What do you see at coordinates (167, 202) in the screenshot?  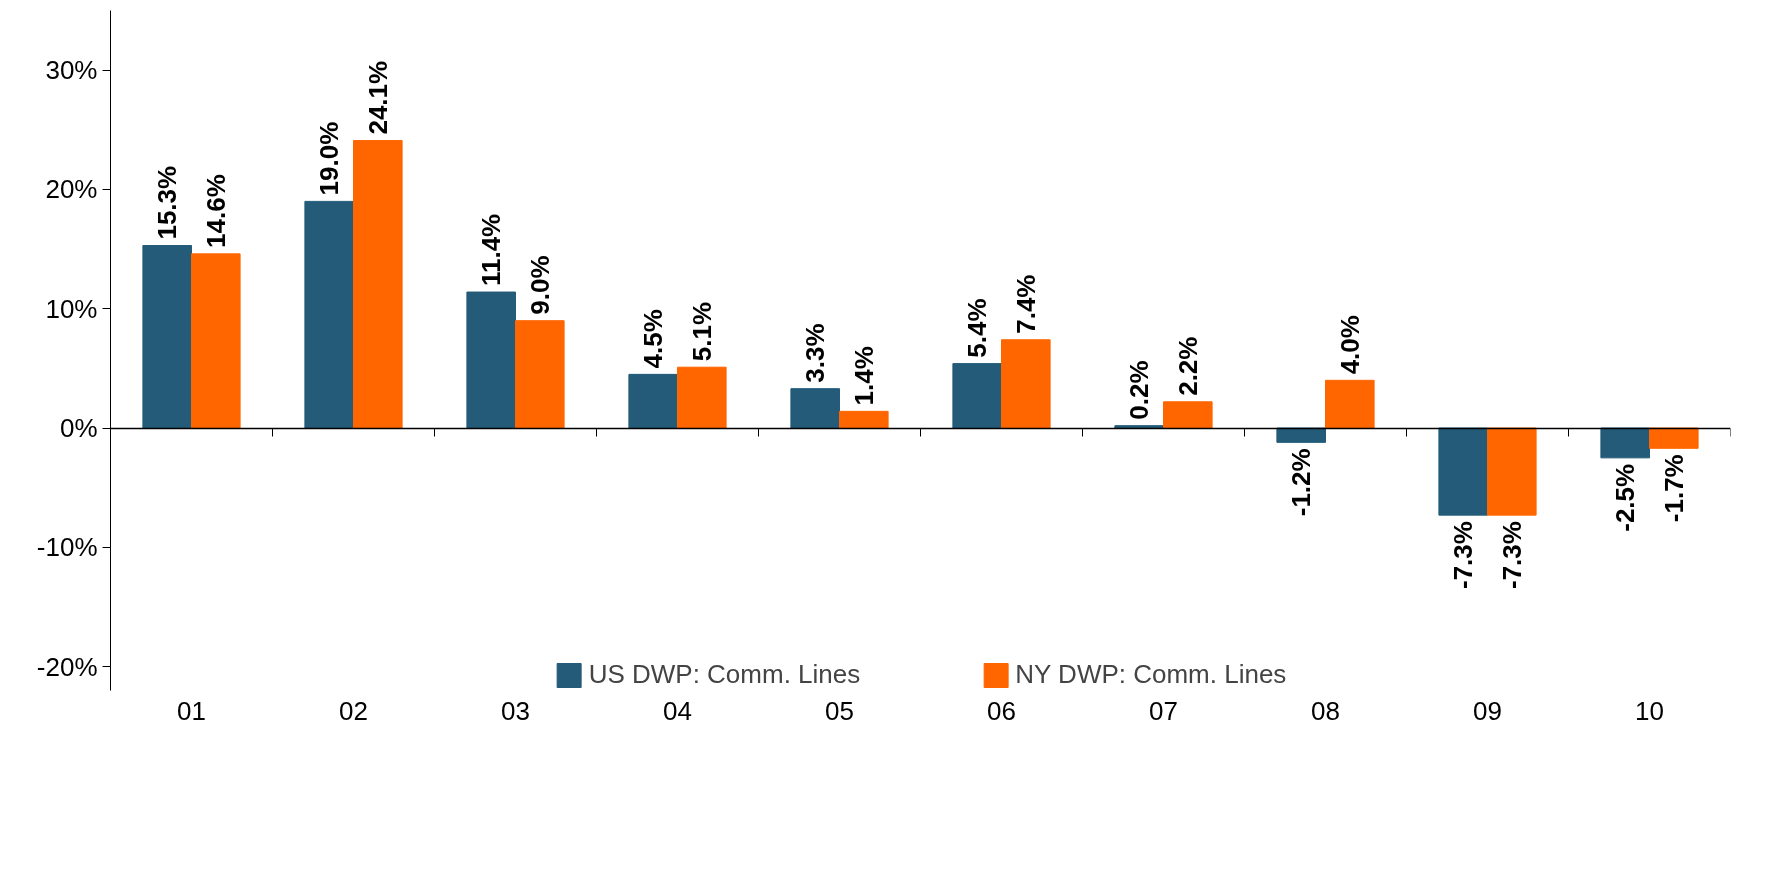 I see `data-label: 15.3%` at bounding box center [167, 202].